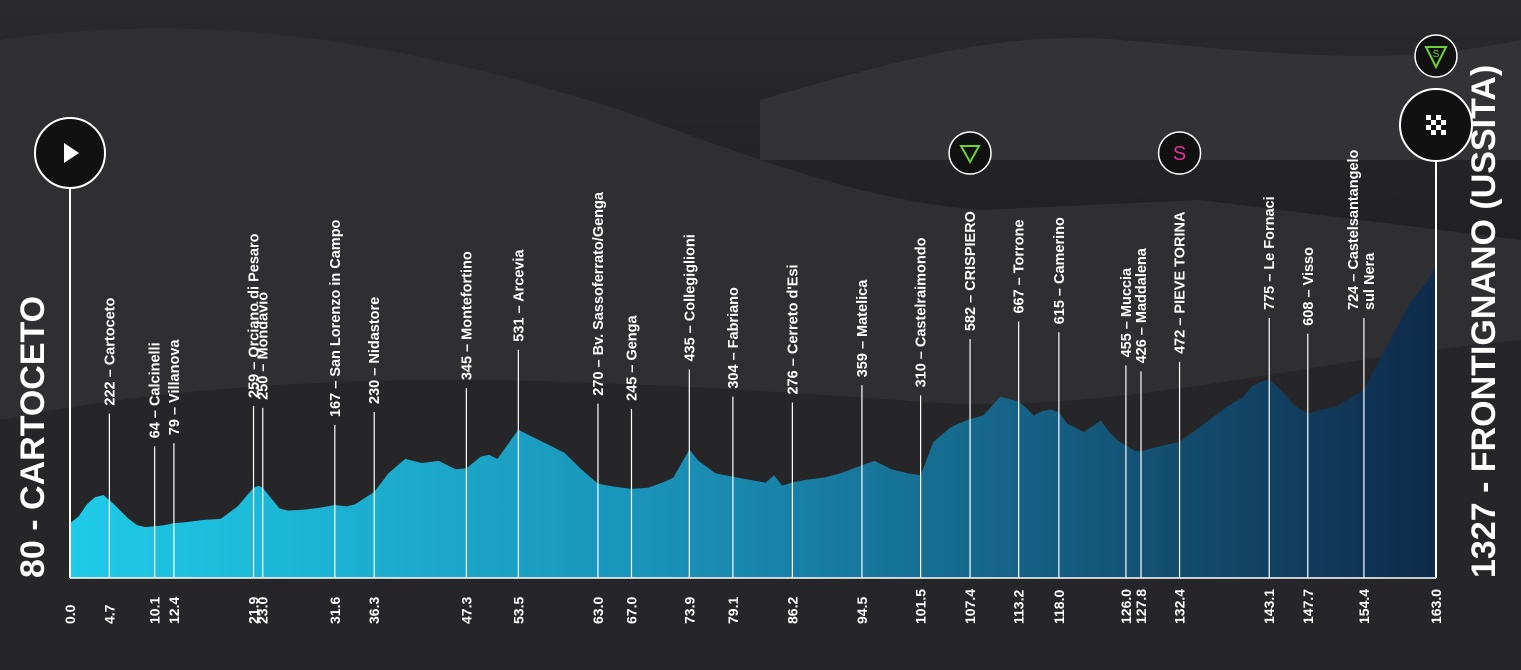  What do you see at coordinates (374, 610) in the screenshot?
I see `km-tick-label: 36.3` at bounding box center [374, 610].